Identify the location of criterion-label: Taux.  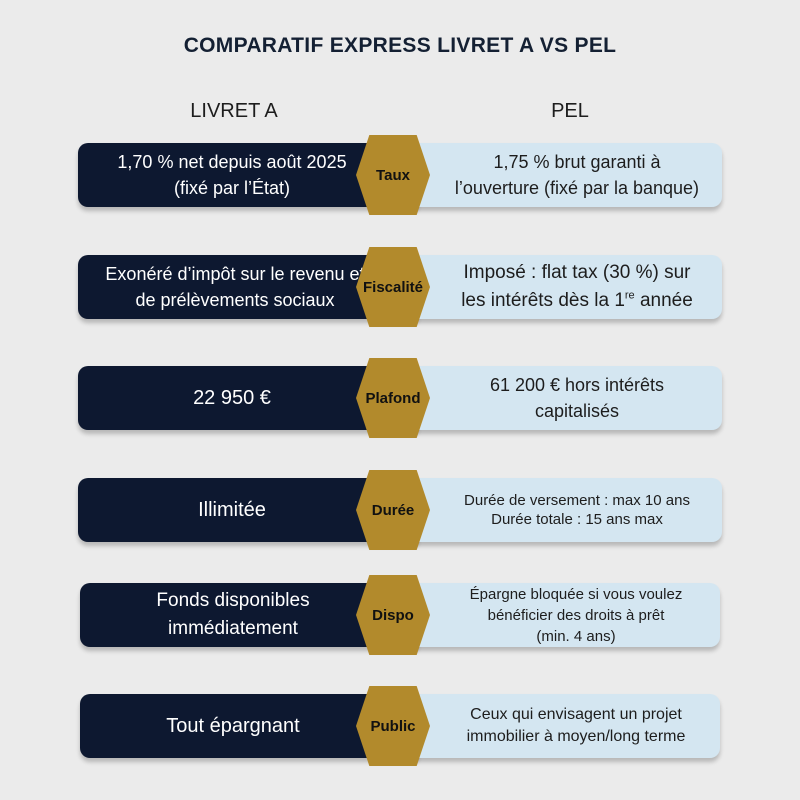
(393, 175).